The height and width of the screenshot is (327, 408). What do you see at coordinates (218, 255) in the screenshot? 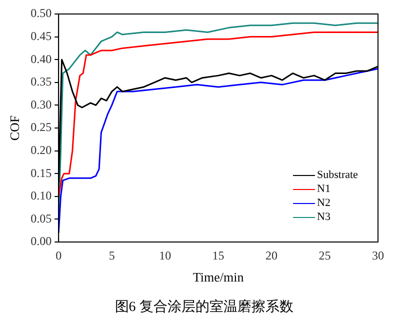
I see `x-tick-label: 15` at bounding box center [218, 255].